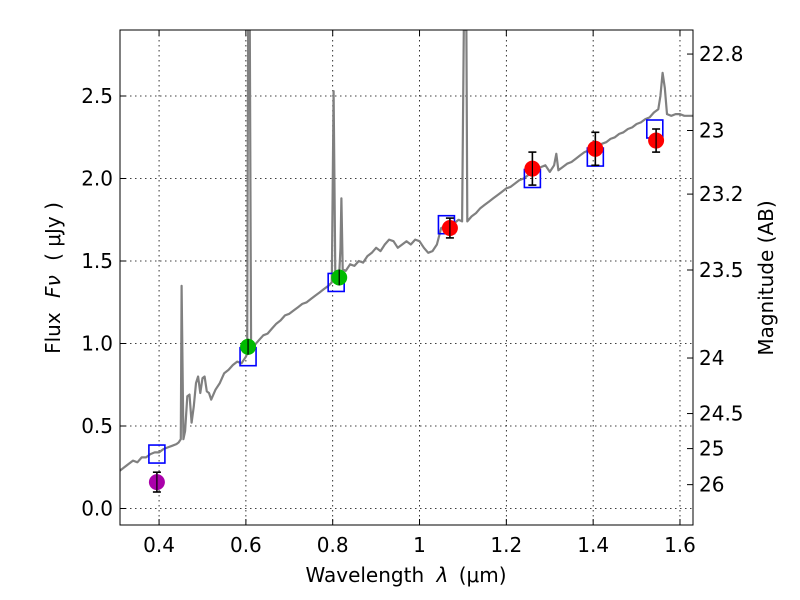  I want to click on y-tick-label: 2.0, so click(97, 179).